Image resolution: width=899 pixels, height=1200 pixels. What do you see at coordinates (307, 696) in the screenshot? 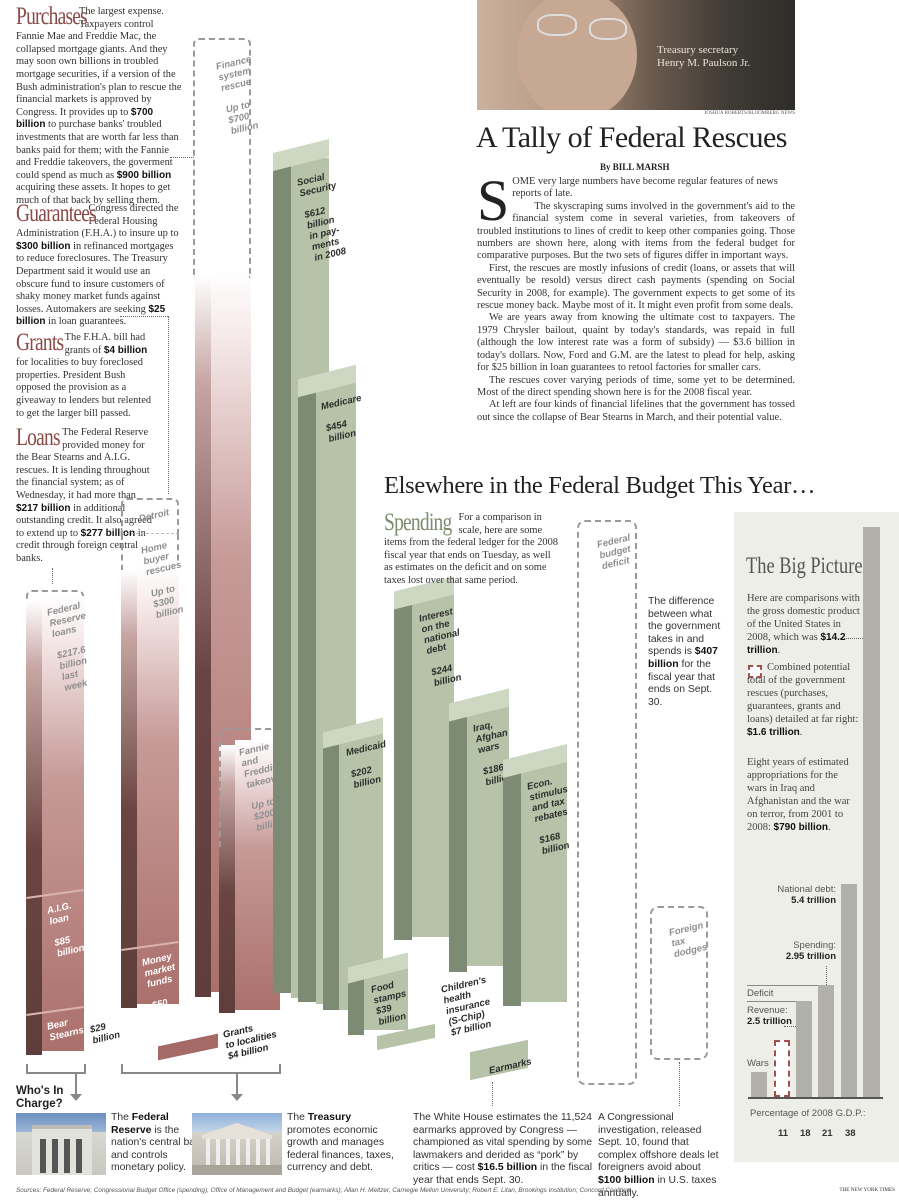
I see `medicare-bar-side` at bounding box center [307, 696].